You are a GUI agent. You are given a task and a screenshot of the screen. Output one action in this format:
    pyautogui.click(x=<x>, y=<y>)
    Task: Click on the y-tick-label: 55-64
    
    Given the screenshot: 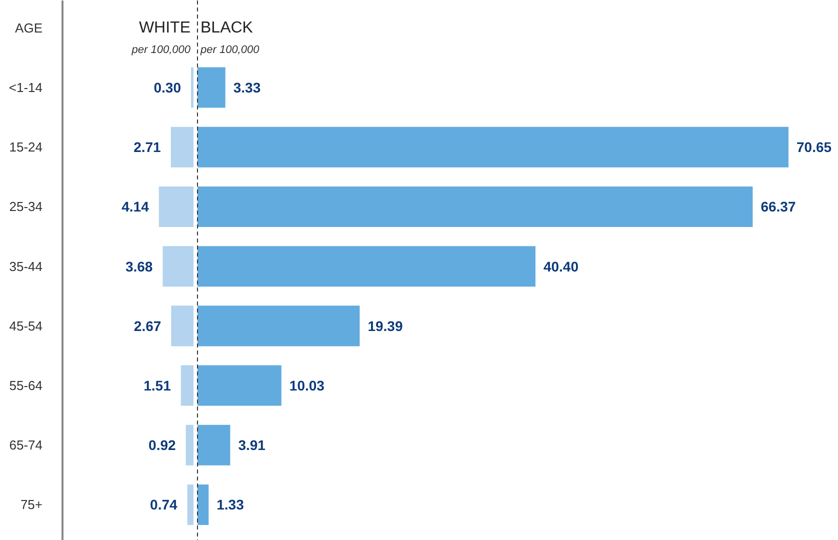 What is the action you would take?
    pyautogui.click(x=25, y=386)
    